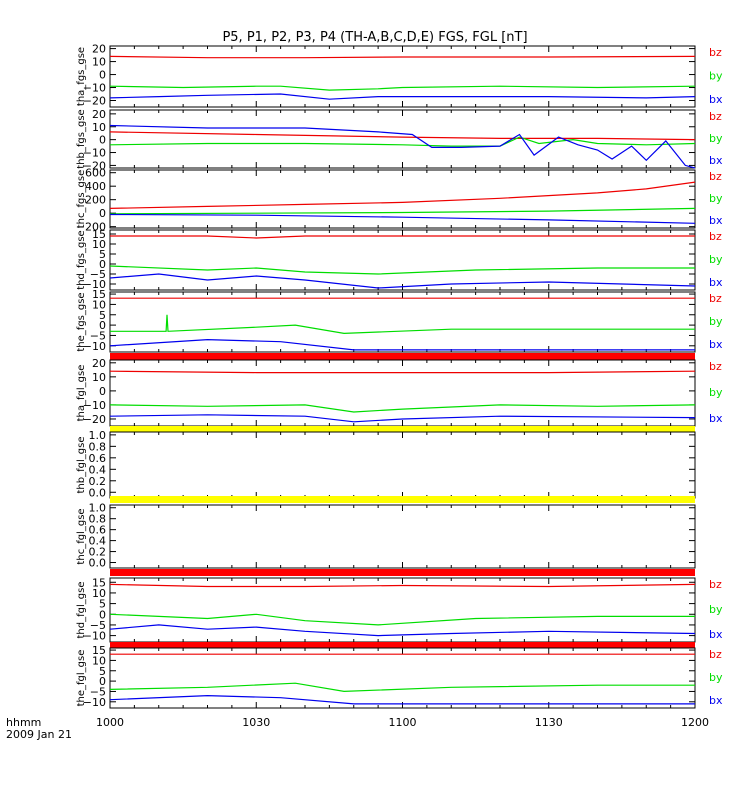  Describe the element at coordinates (81, 259) in the screenshot. I see `y-axis-label: thd_fgs_gse` at that location.